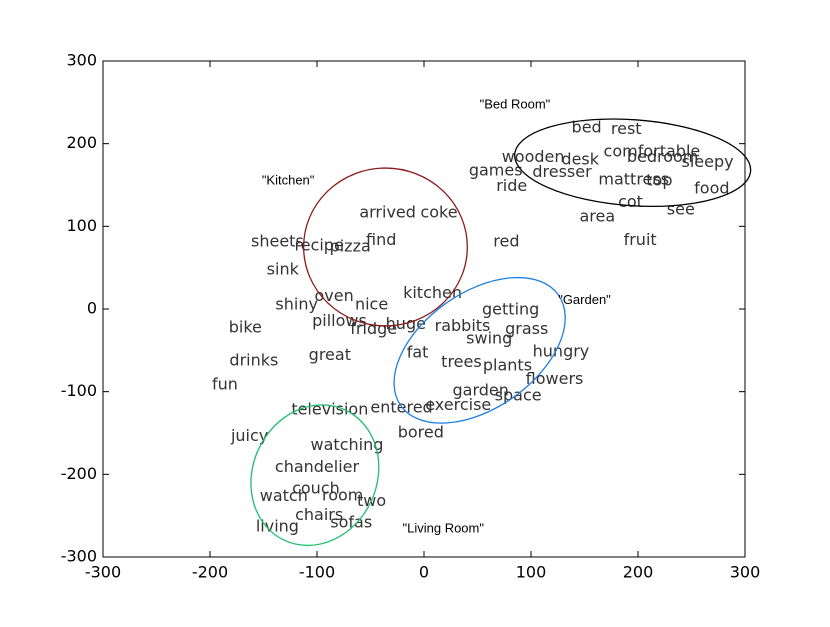 This screenshot has height=627, width=830. What do you see at coordinates (277, 526) in the screenshot?
I see `word-point: living` at bounding box center [277, 526].